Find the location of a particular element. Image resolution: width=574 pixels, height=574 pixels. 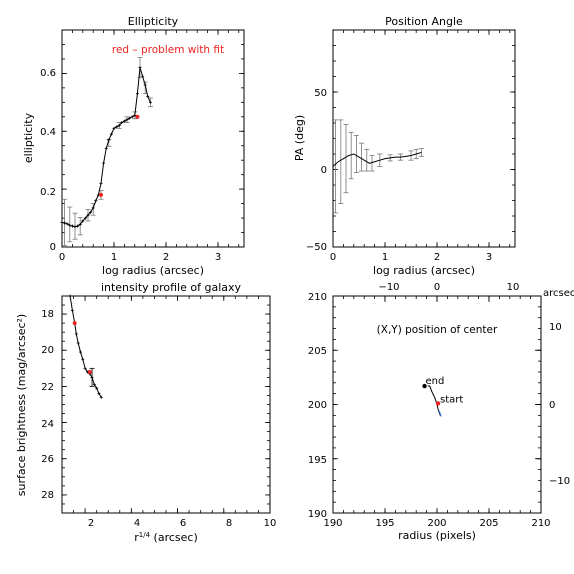

pa-y-axis-label: PA (deg) is located at coordinates (299, 138).